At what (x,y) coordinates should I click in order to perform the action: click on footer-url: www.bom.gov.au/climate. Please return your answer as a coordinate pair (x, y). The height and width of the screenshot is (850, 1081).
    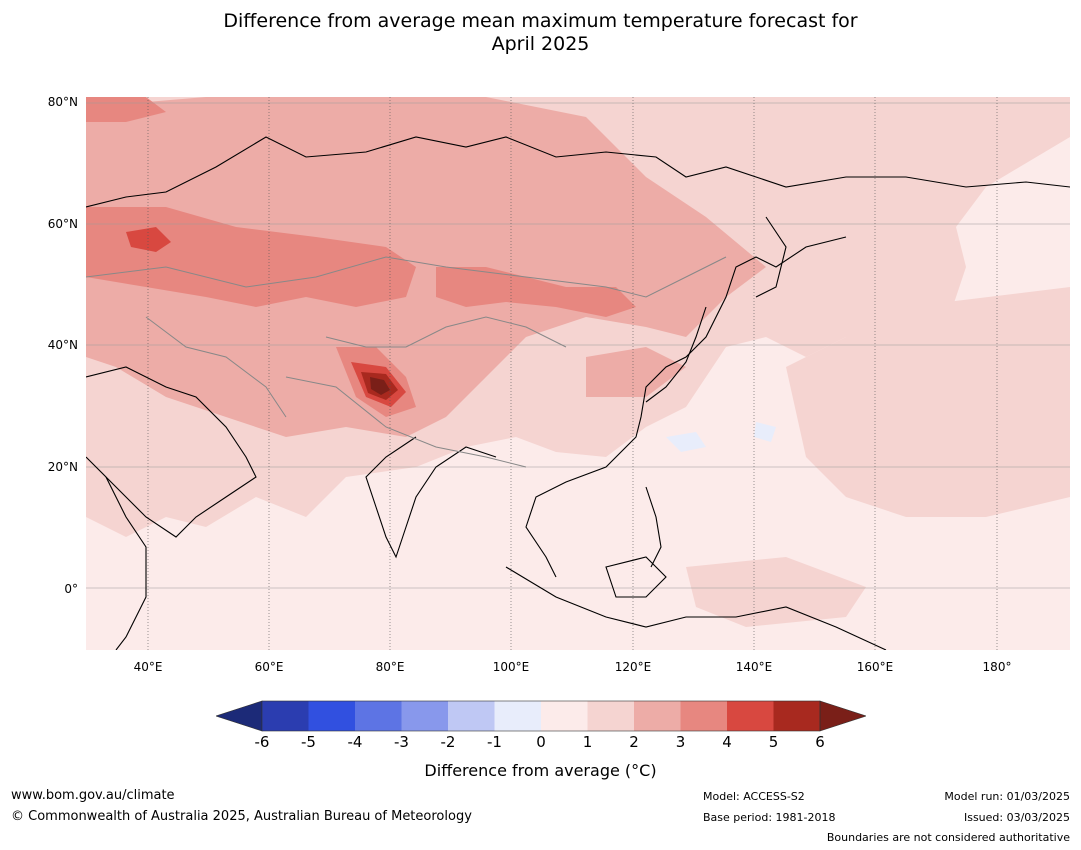
    Looking at the image, I should click on (93, 795).